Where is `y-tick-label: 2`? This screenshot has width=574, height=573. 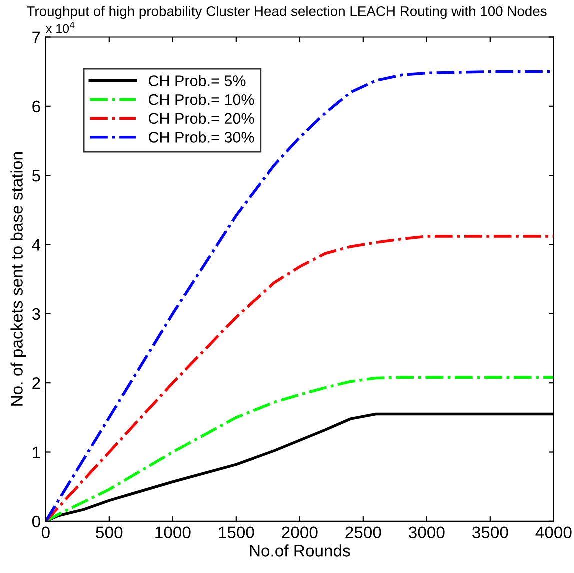
y-tick-label: 2 is located at coordinates (36, 383).